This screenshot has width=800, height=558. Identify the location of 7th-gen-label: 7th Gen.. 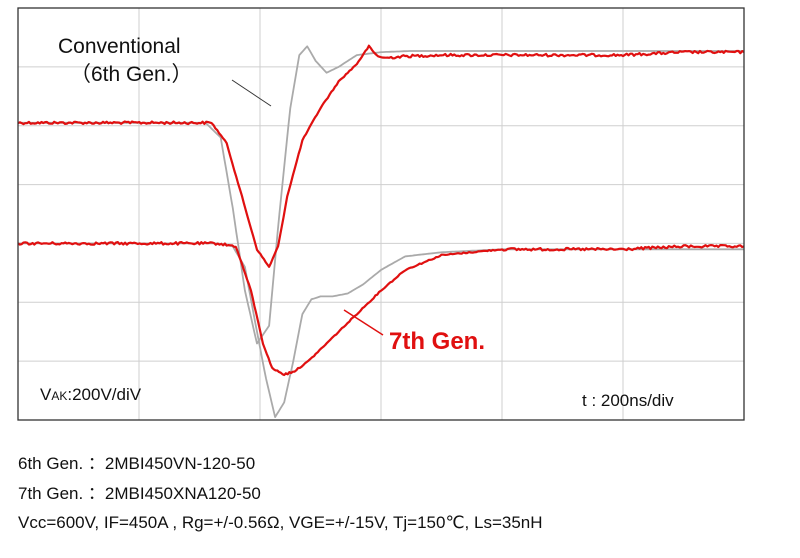
(437, 341).